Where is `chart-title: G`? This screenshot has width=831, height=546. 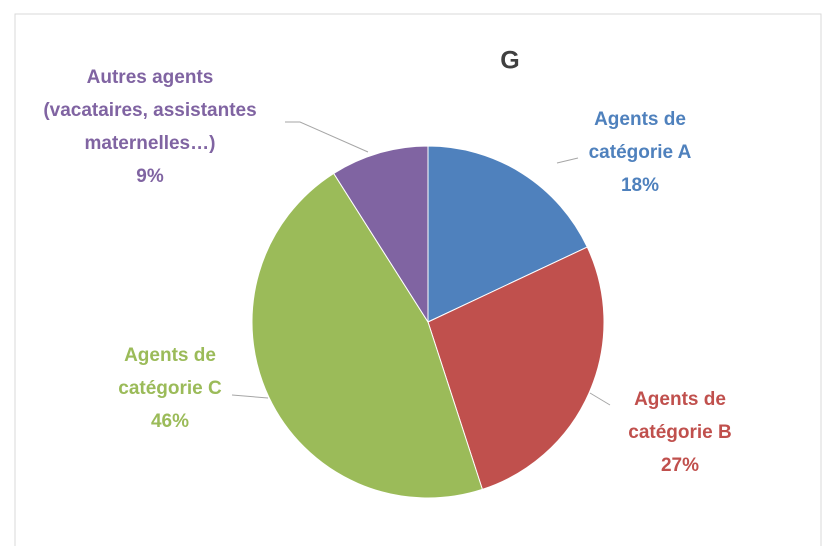
chart-title: G is located at coordinates (509, 61).